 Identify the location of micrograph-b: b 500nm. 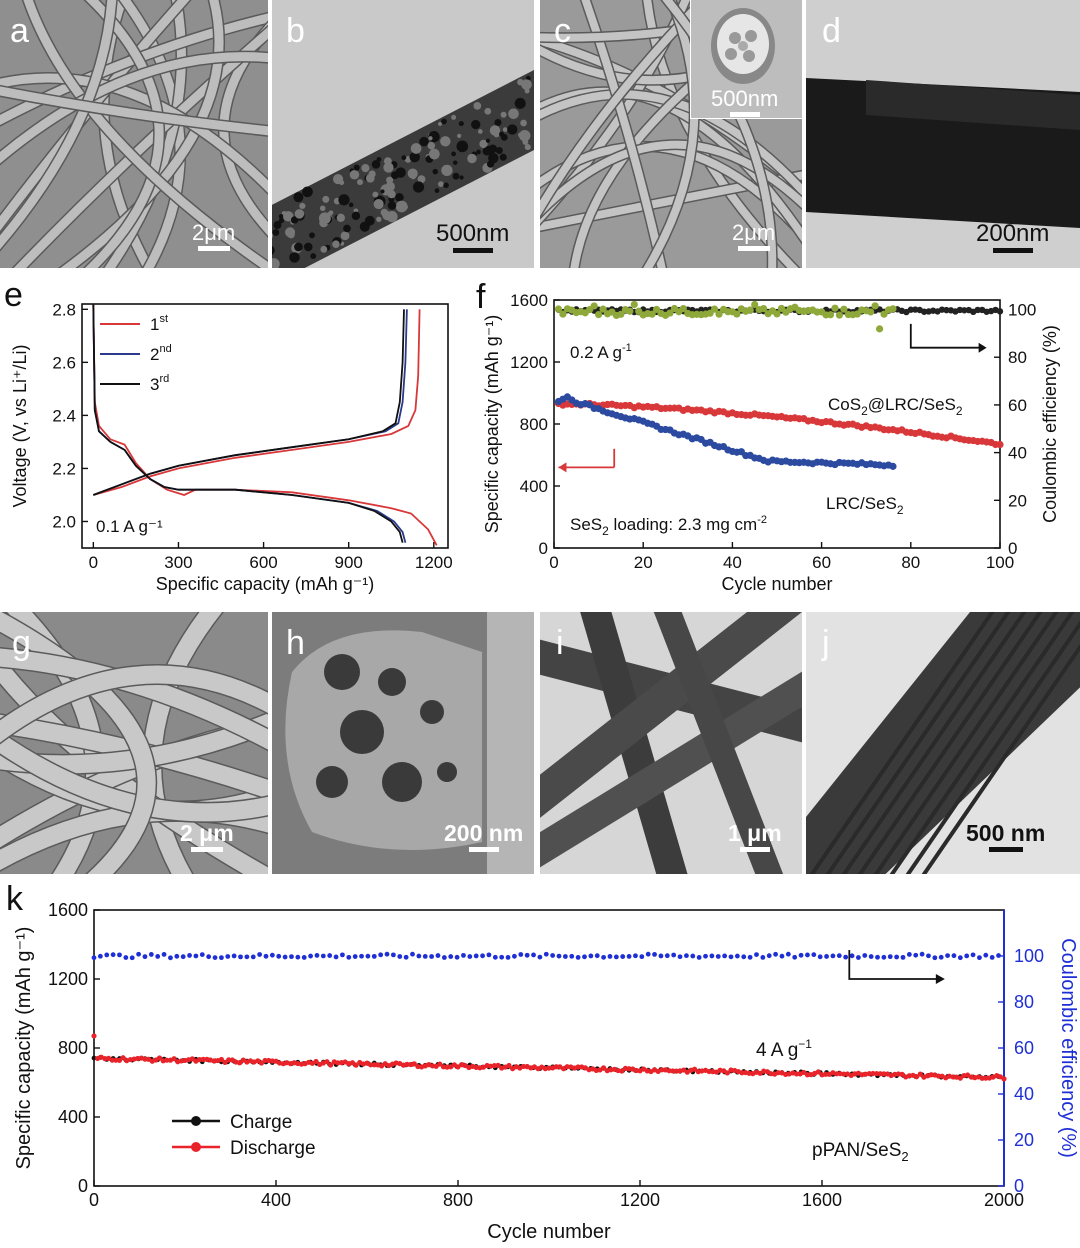
(403, 134).